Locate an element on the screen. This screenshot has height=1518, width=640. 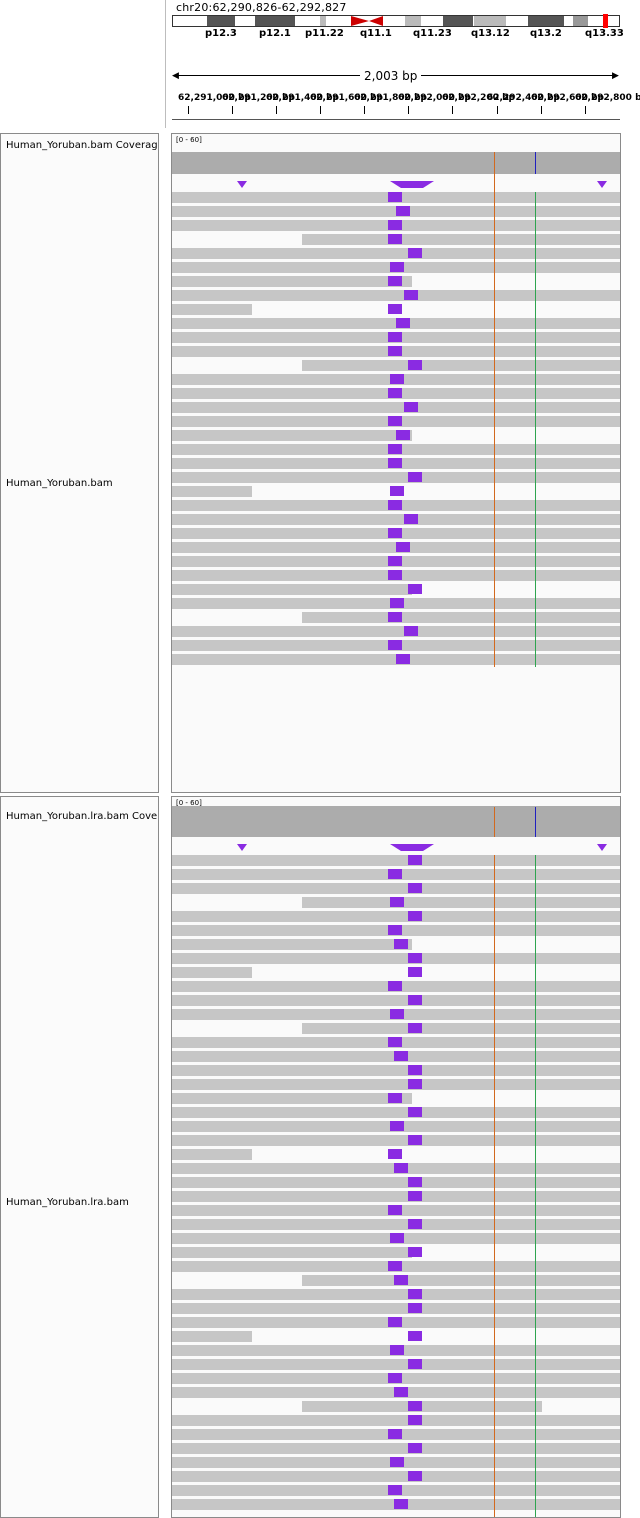
coverage-track-name: Human_Yoruban.lra.bam Coverage is located at coordinates (82, 816).